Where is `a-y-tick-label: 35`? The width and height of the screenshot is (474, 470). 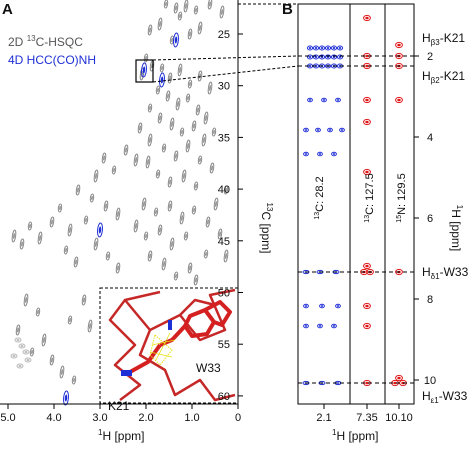
a-y-tick-label: 35 is located at coordinates (224, 138).